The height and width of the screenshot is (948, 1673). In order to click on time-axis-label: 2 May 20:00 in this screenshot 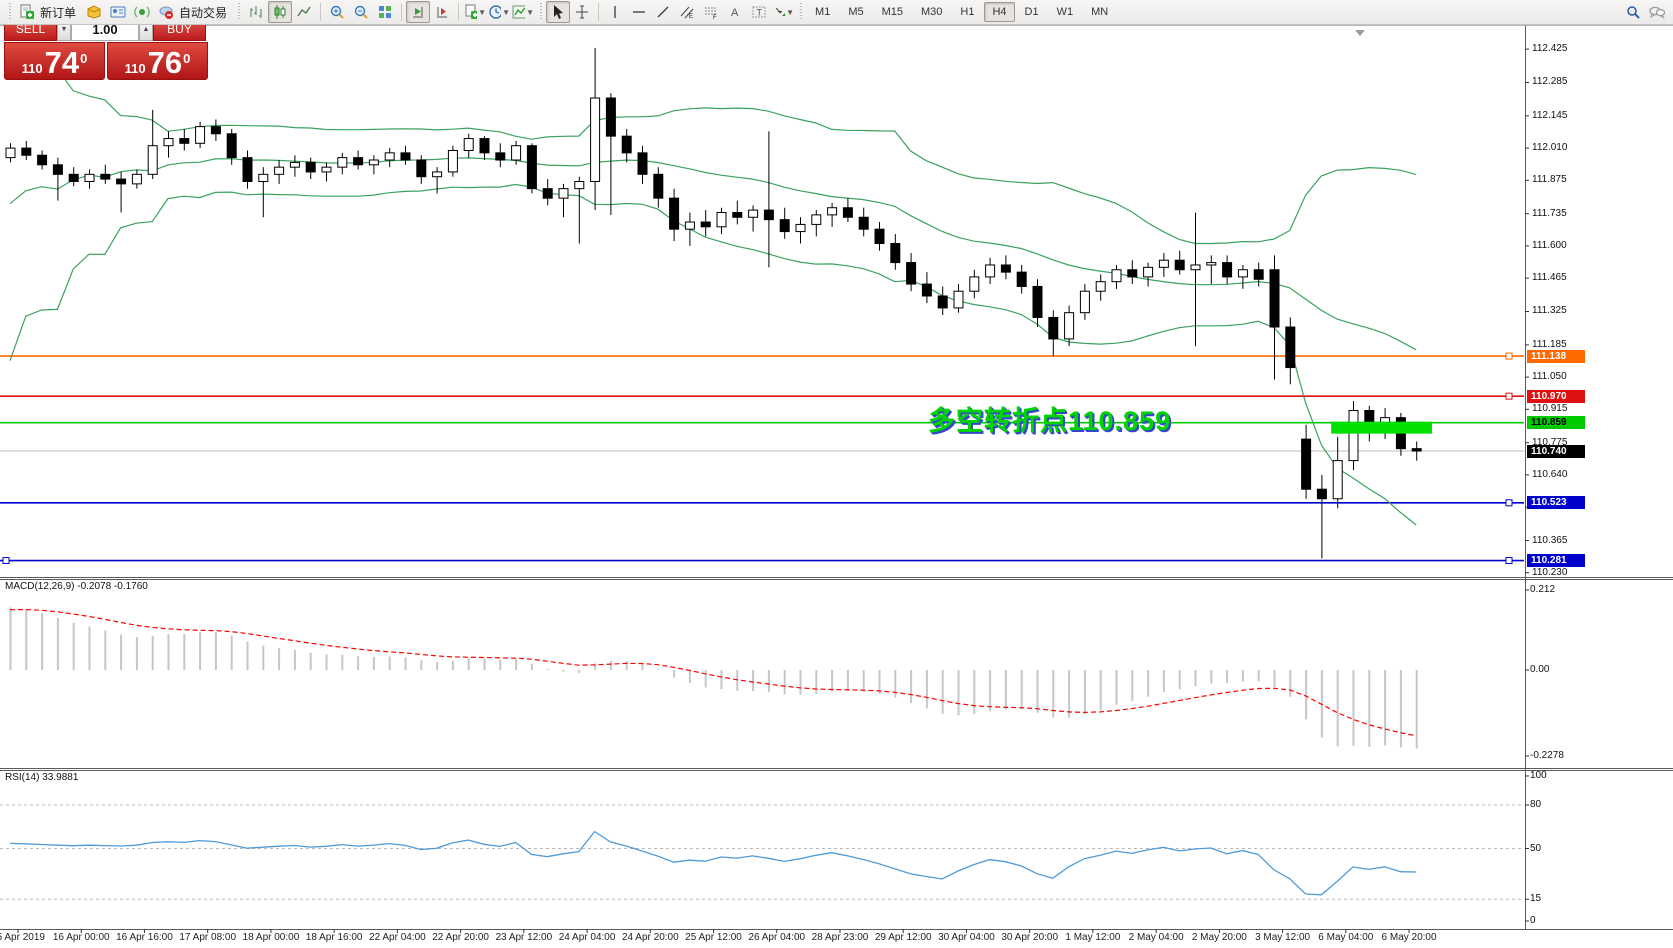, I will do `click(1219, 937)`.